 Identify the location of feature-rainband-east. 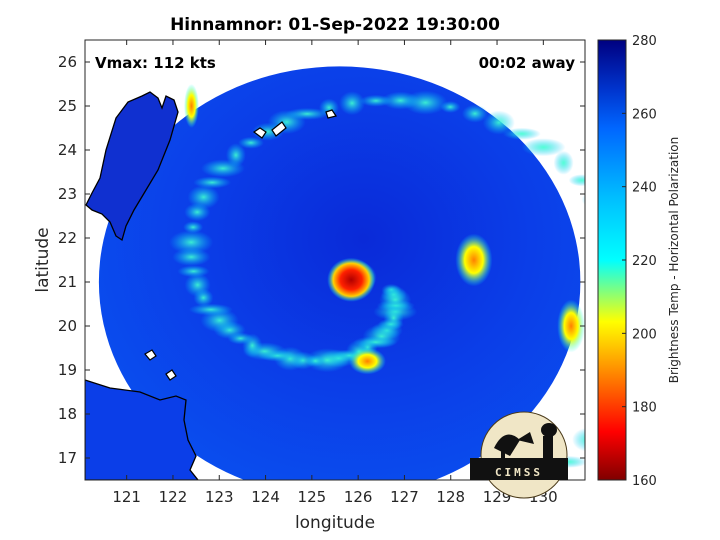
(474, 260).